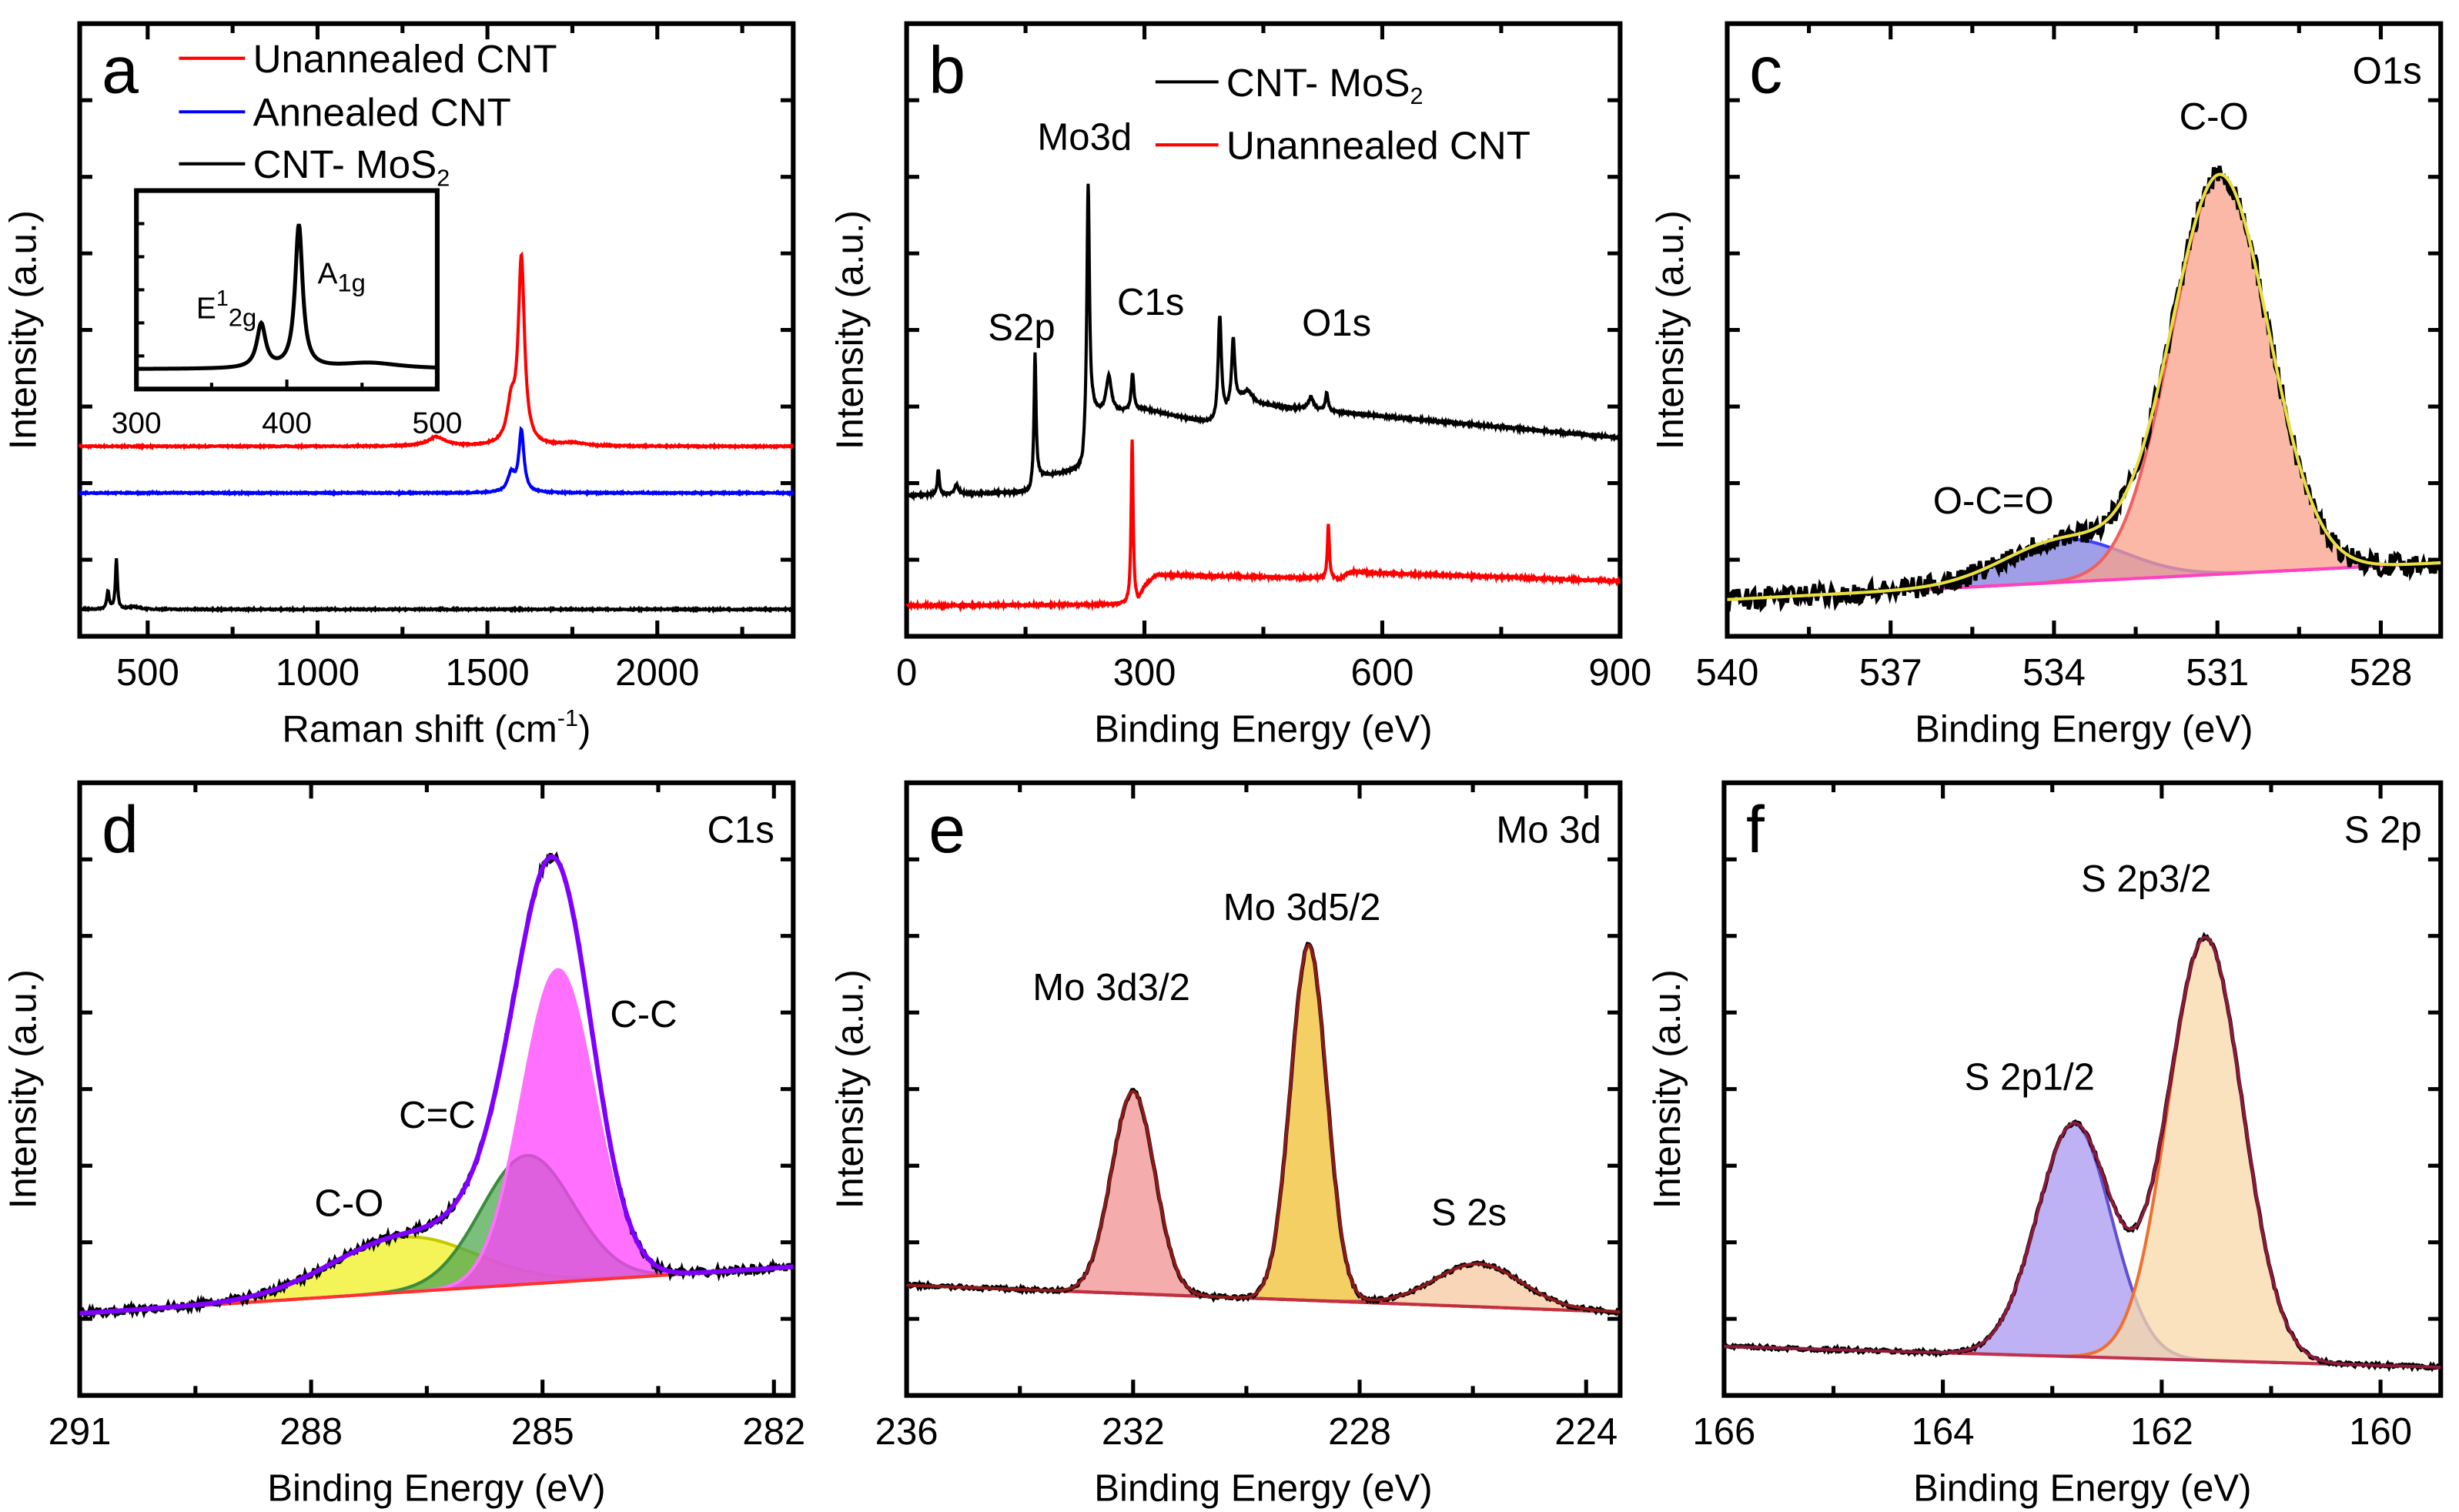 The width and height of the screenshot is (2459, 1512). Describe the element at coordinates (437, 1115) in the screenshot. I see `peak-label: C=C` at that location.